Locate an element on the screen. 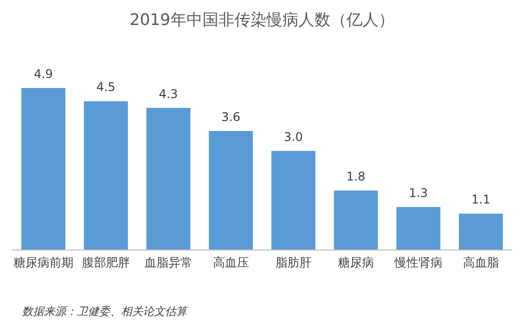  x-tick-label: 脂肪肝 is located at coordinates (293, 263).